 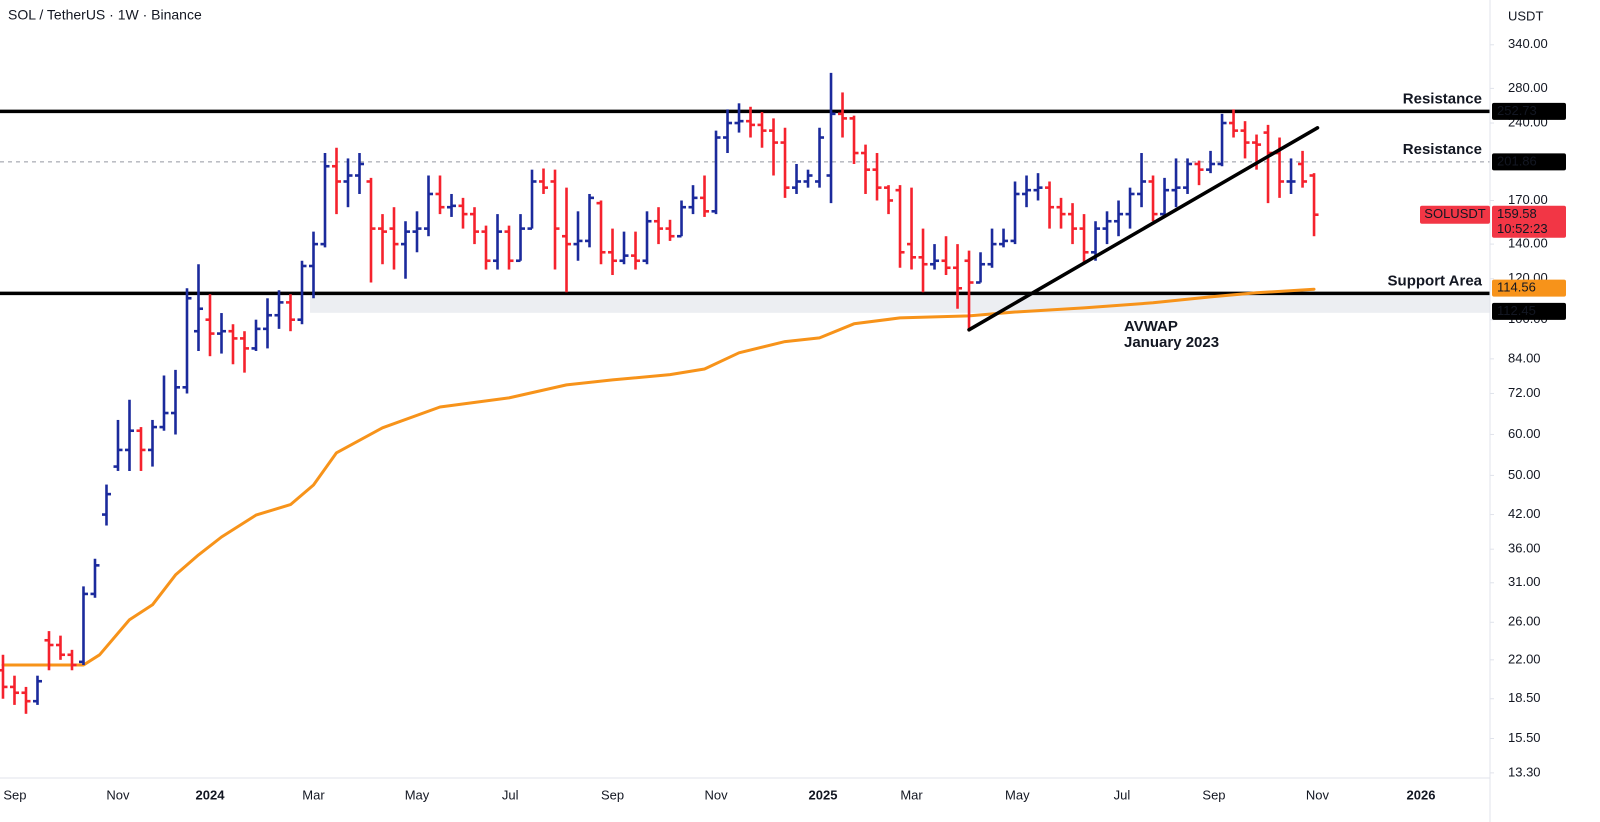 What do you see at coordinates (1435, 280) in the screenshot?
I see `level-label: Support Area` at bounding box center [1435, 280].